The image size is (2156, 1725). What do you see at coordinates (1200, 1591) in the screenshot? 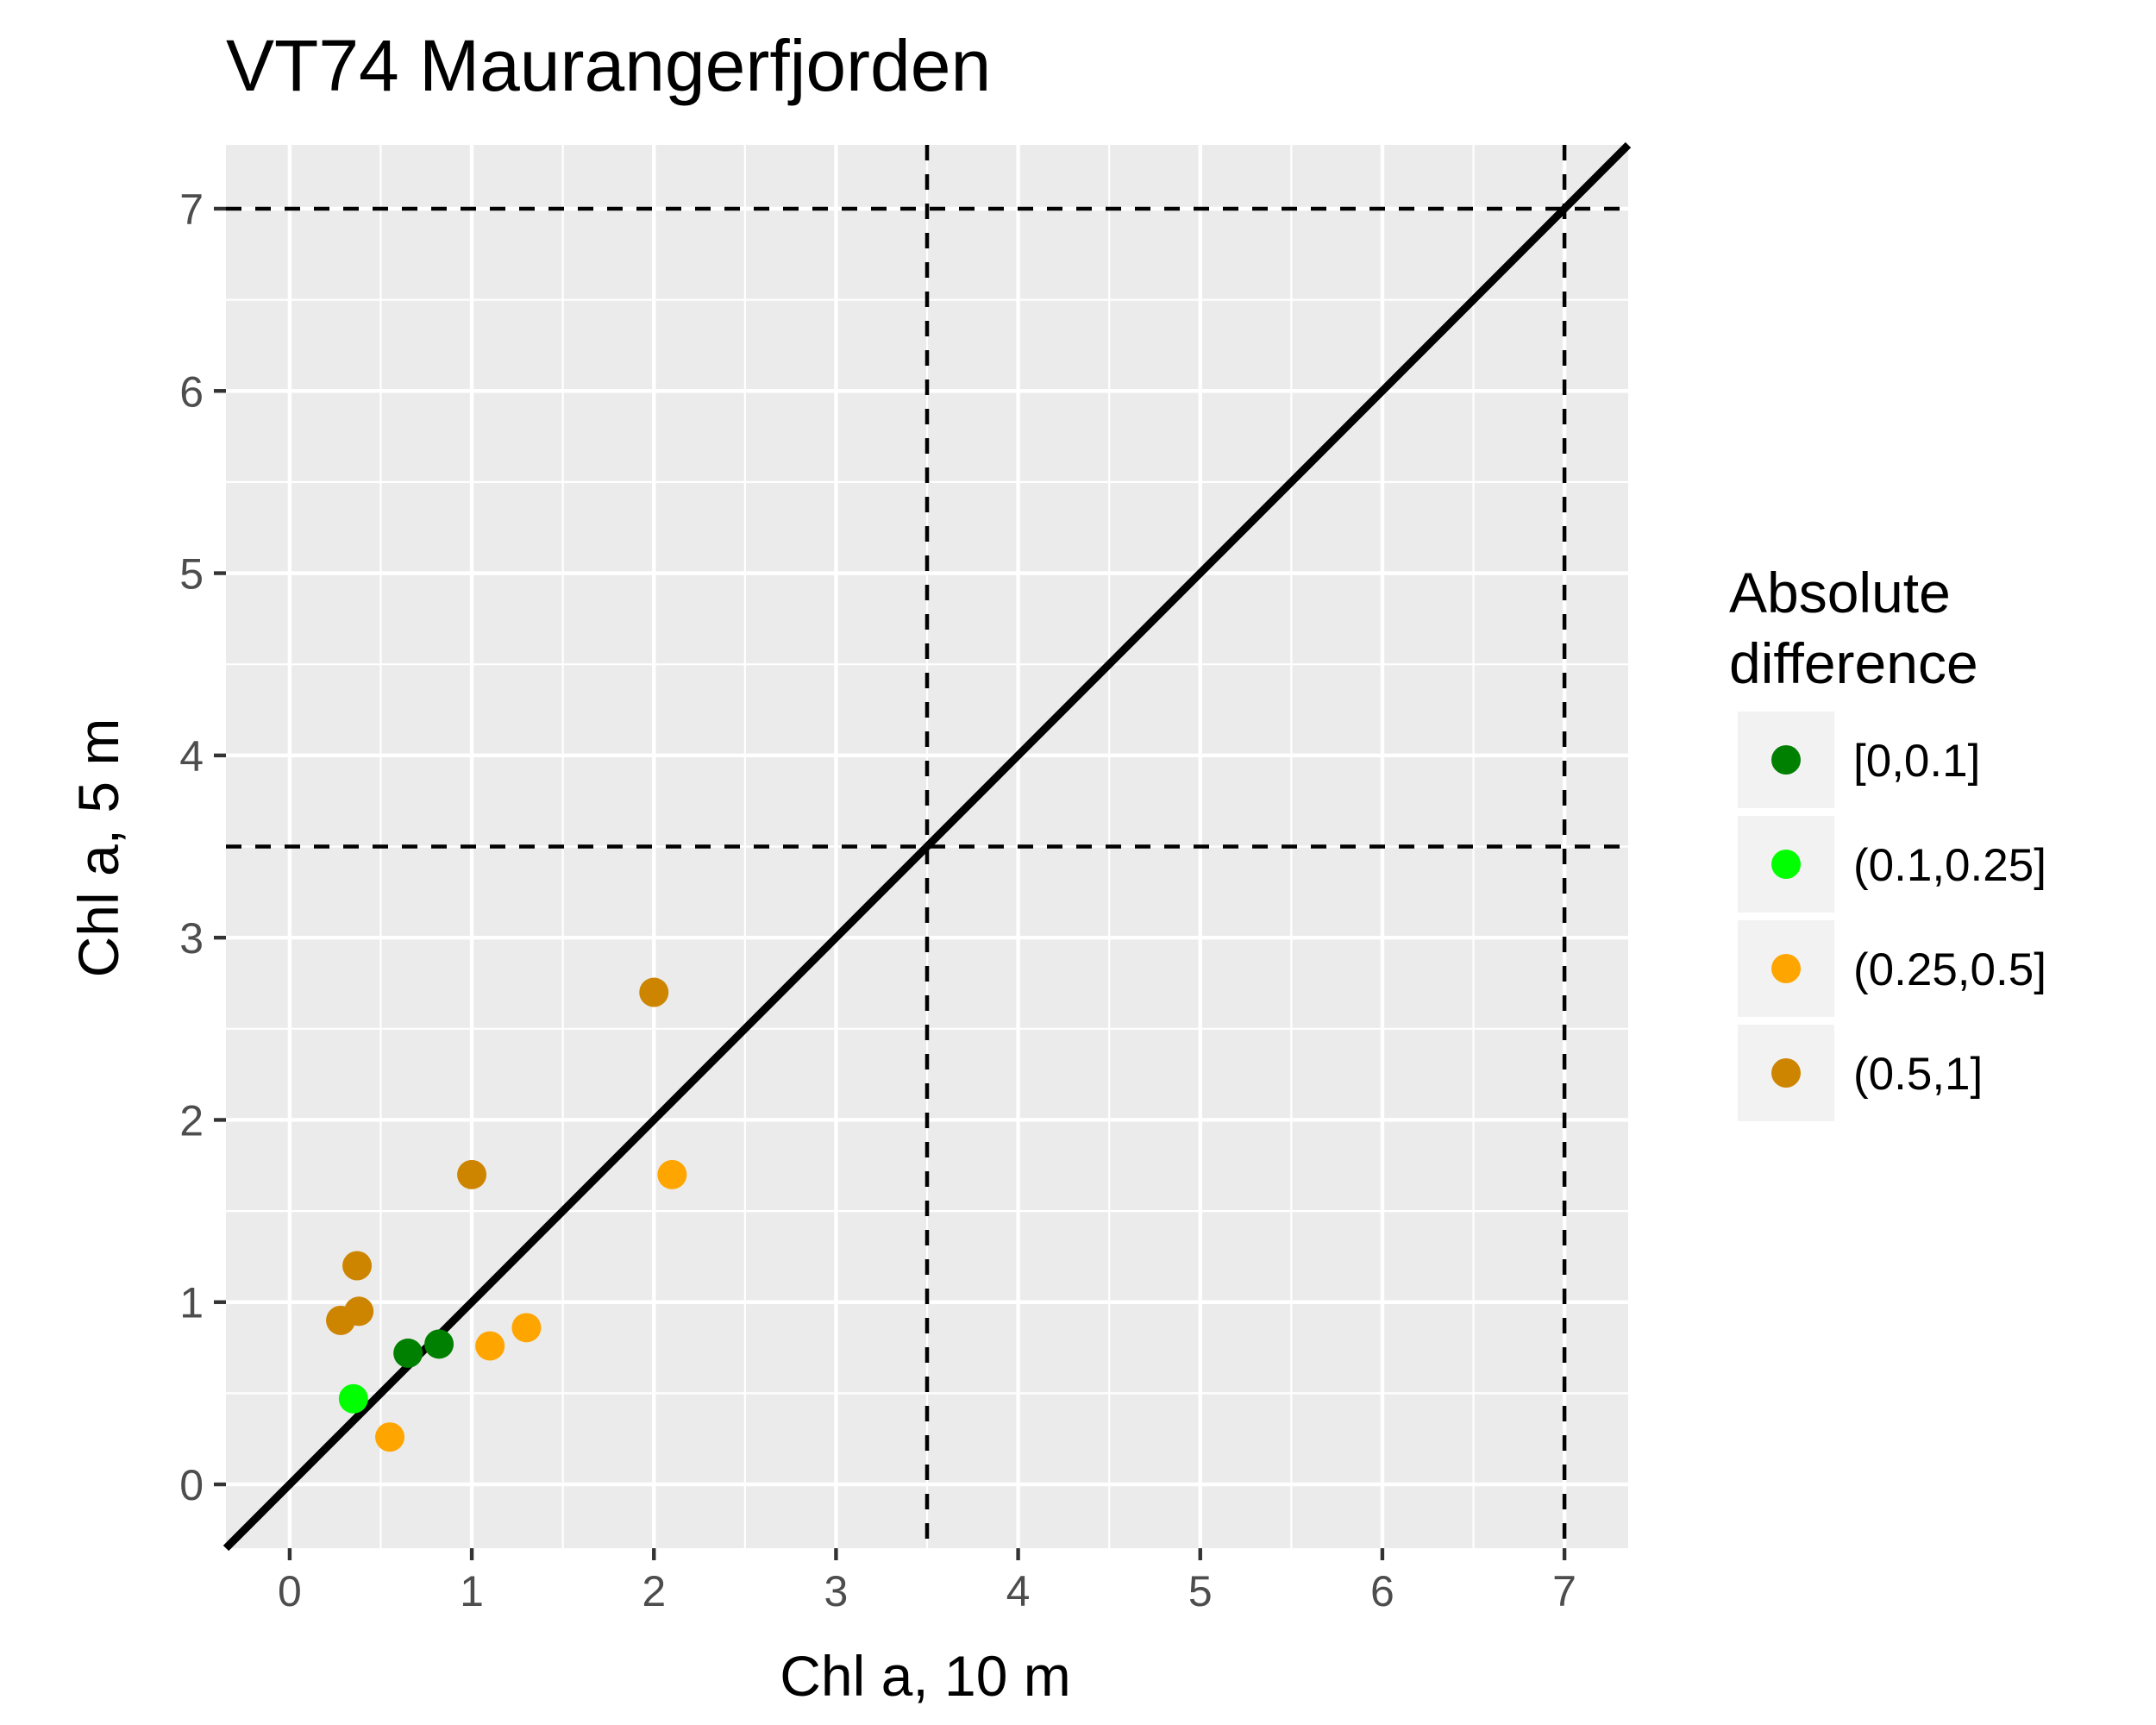
I see `x-tick-label: 5` at bounding box center [1200, 1591].